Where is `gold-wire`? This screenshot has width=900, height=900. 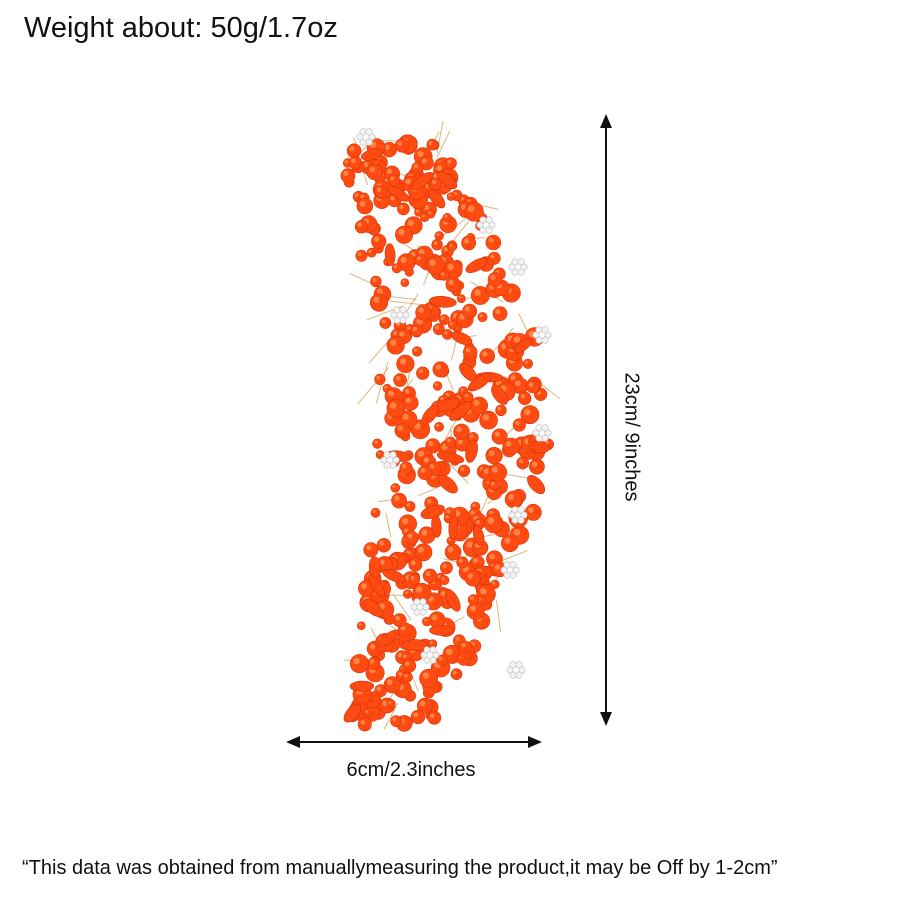
gold-wire is located at coordinates (428, 491).